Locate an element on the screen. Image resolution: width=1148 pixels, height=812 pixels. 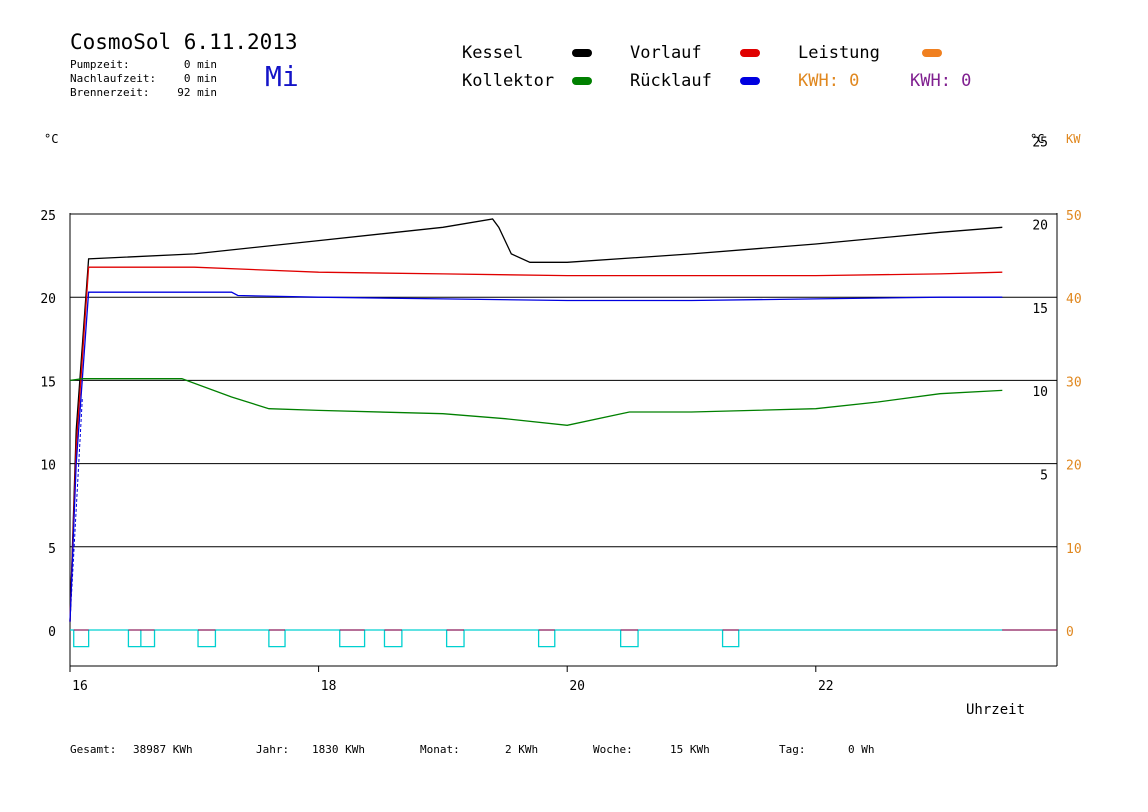
jahr-label: Jahr: is located at coordinates (273, 749).